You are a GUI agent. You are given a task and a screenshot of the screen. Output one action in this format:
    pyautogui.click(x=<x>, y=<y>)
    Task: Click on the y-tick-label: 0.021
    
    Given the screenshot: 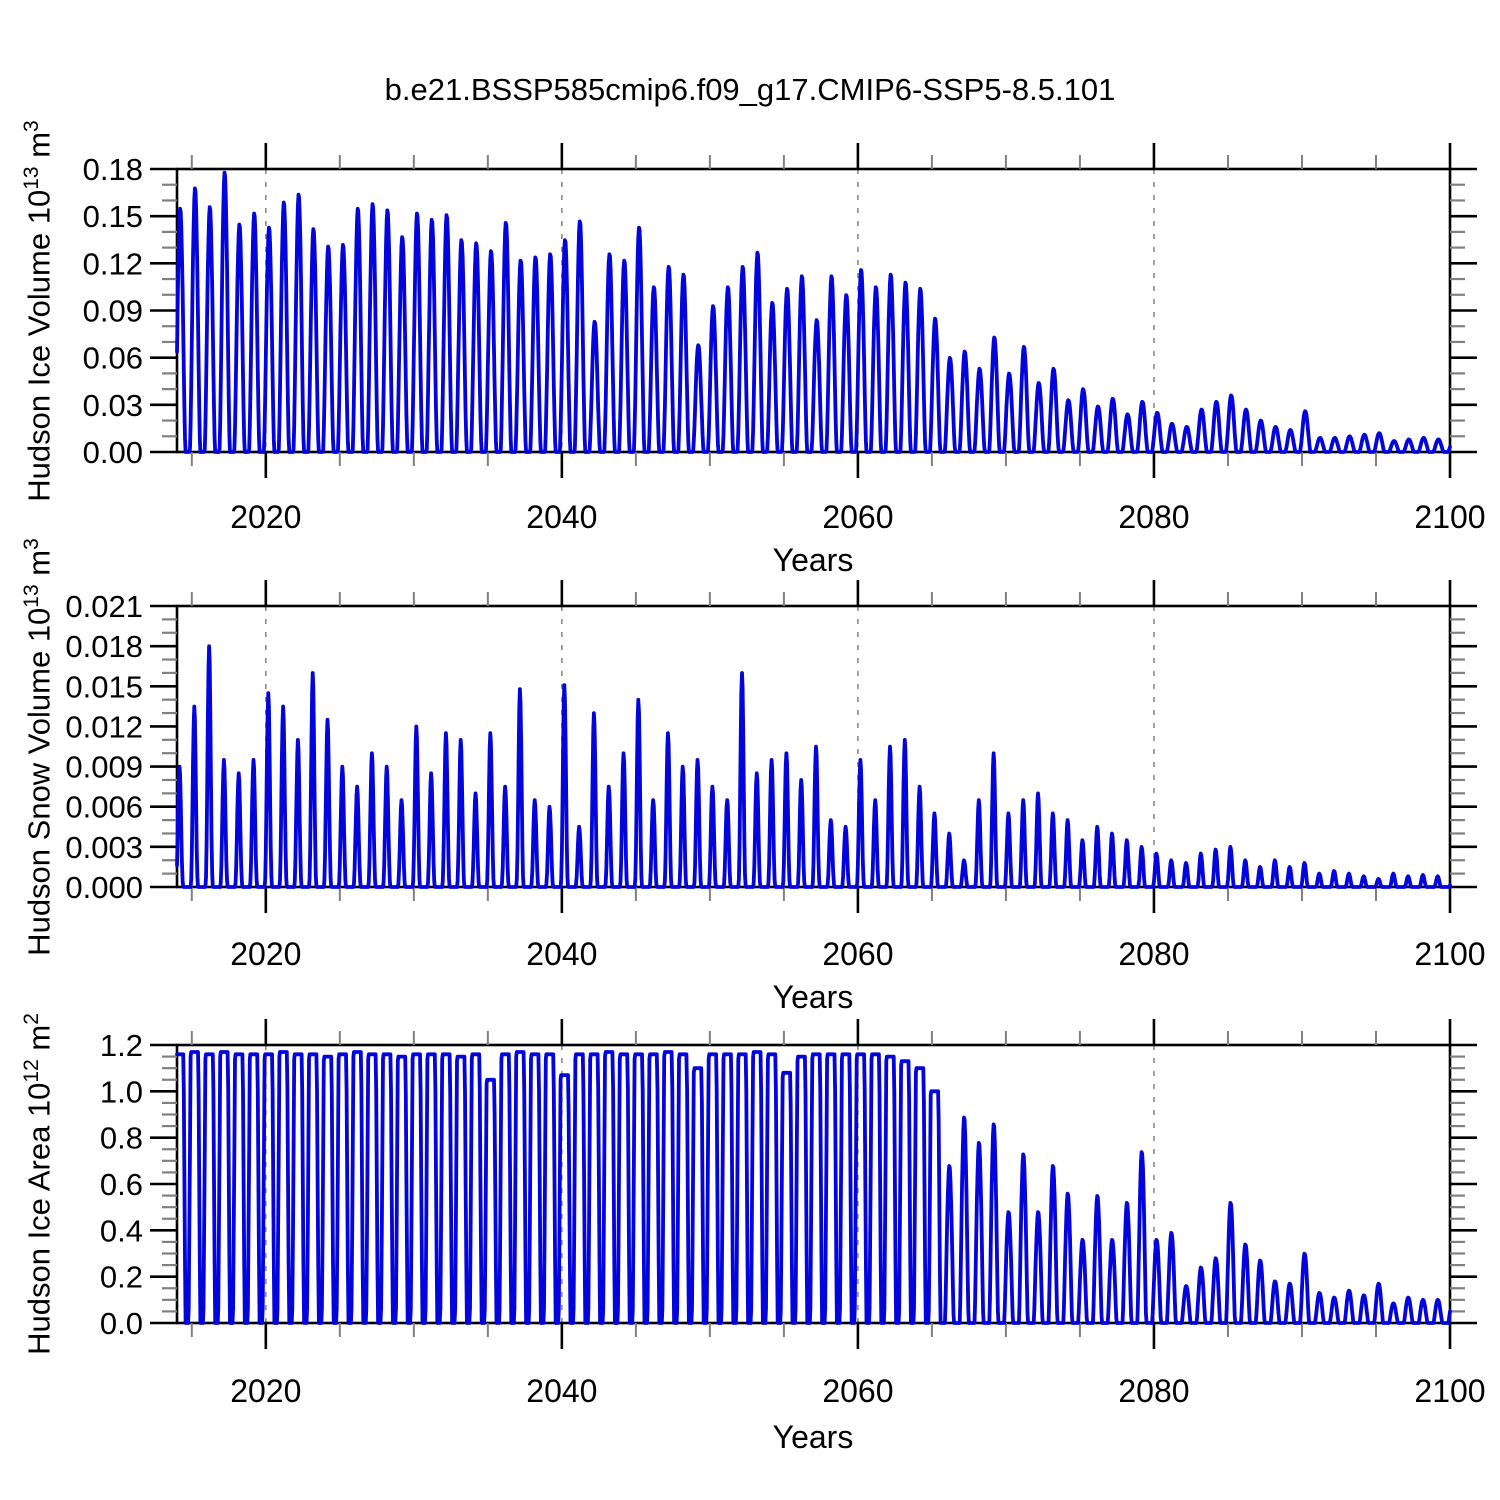 What is the action you would take?
    pyautogui.click(x=104, y=606)
    